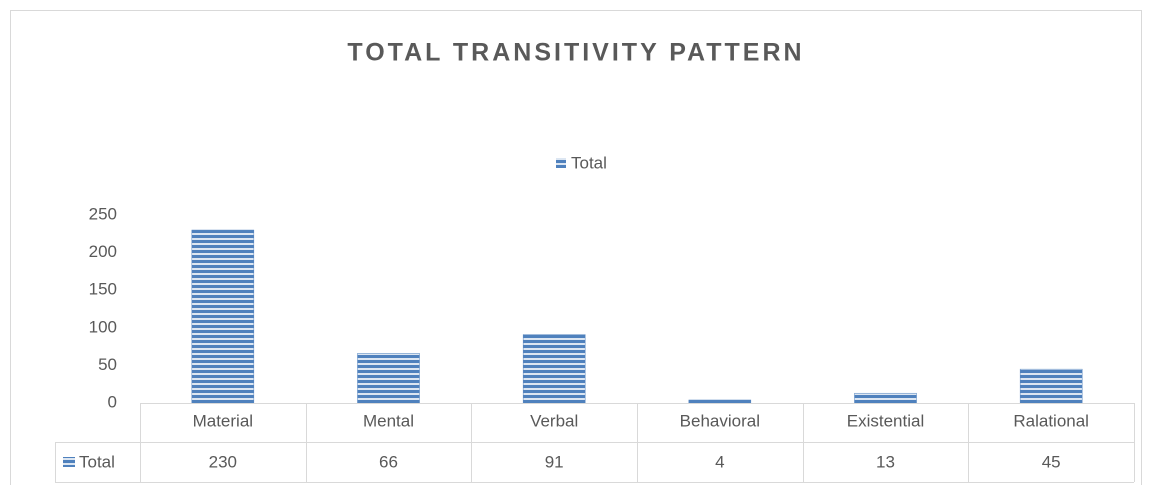 The height and width of the screenshot is (485, 1152). Describe the element at coordinates (97, 461) in the screenshot. I see `table-series-name: Total` at that location.